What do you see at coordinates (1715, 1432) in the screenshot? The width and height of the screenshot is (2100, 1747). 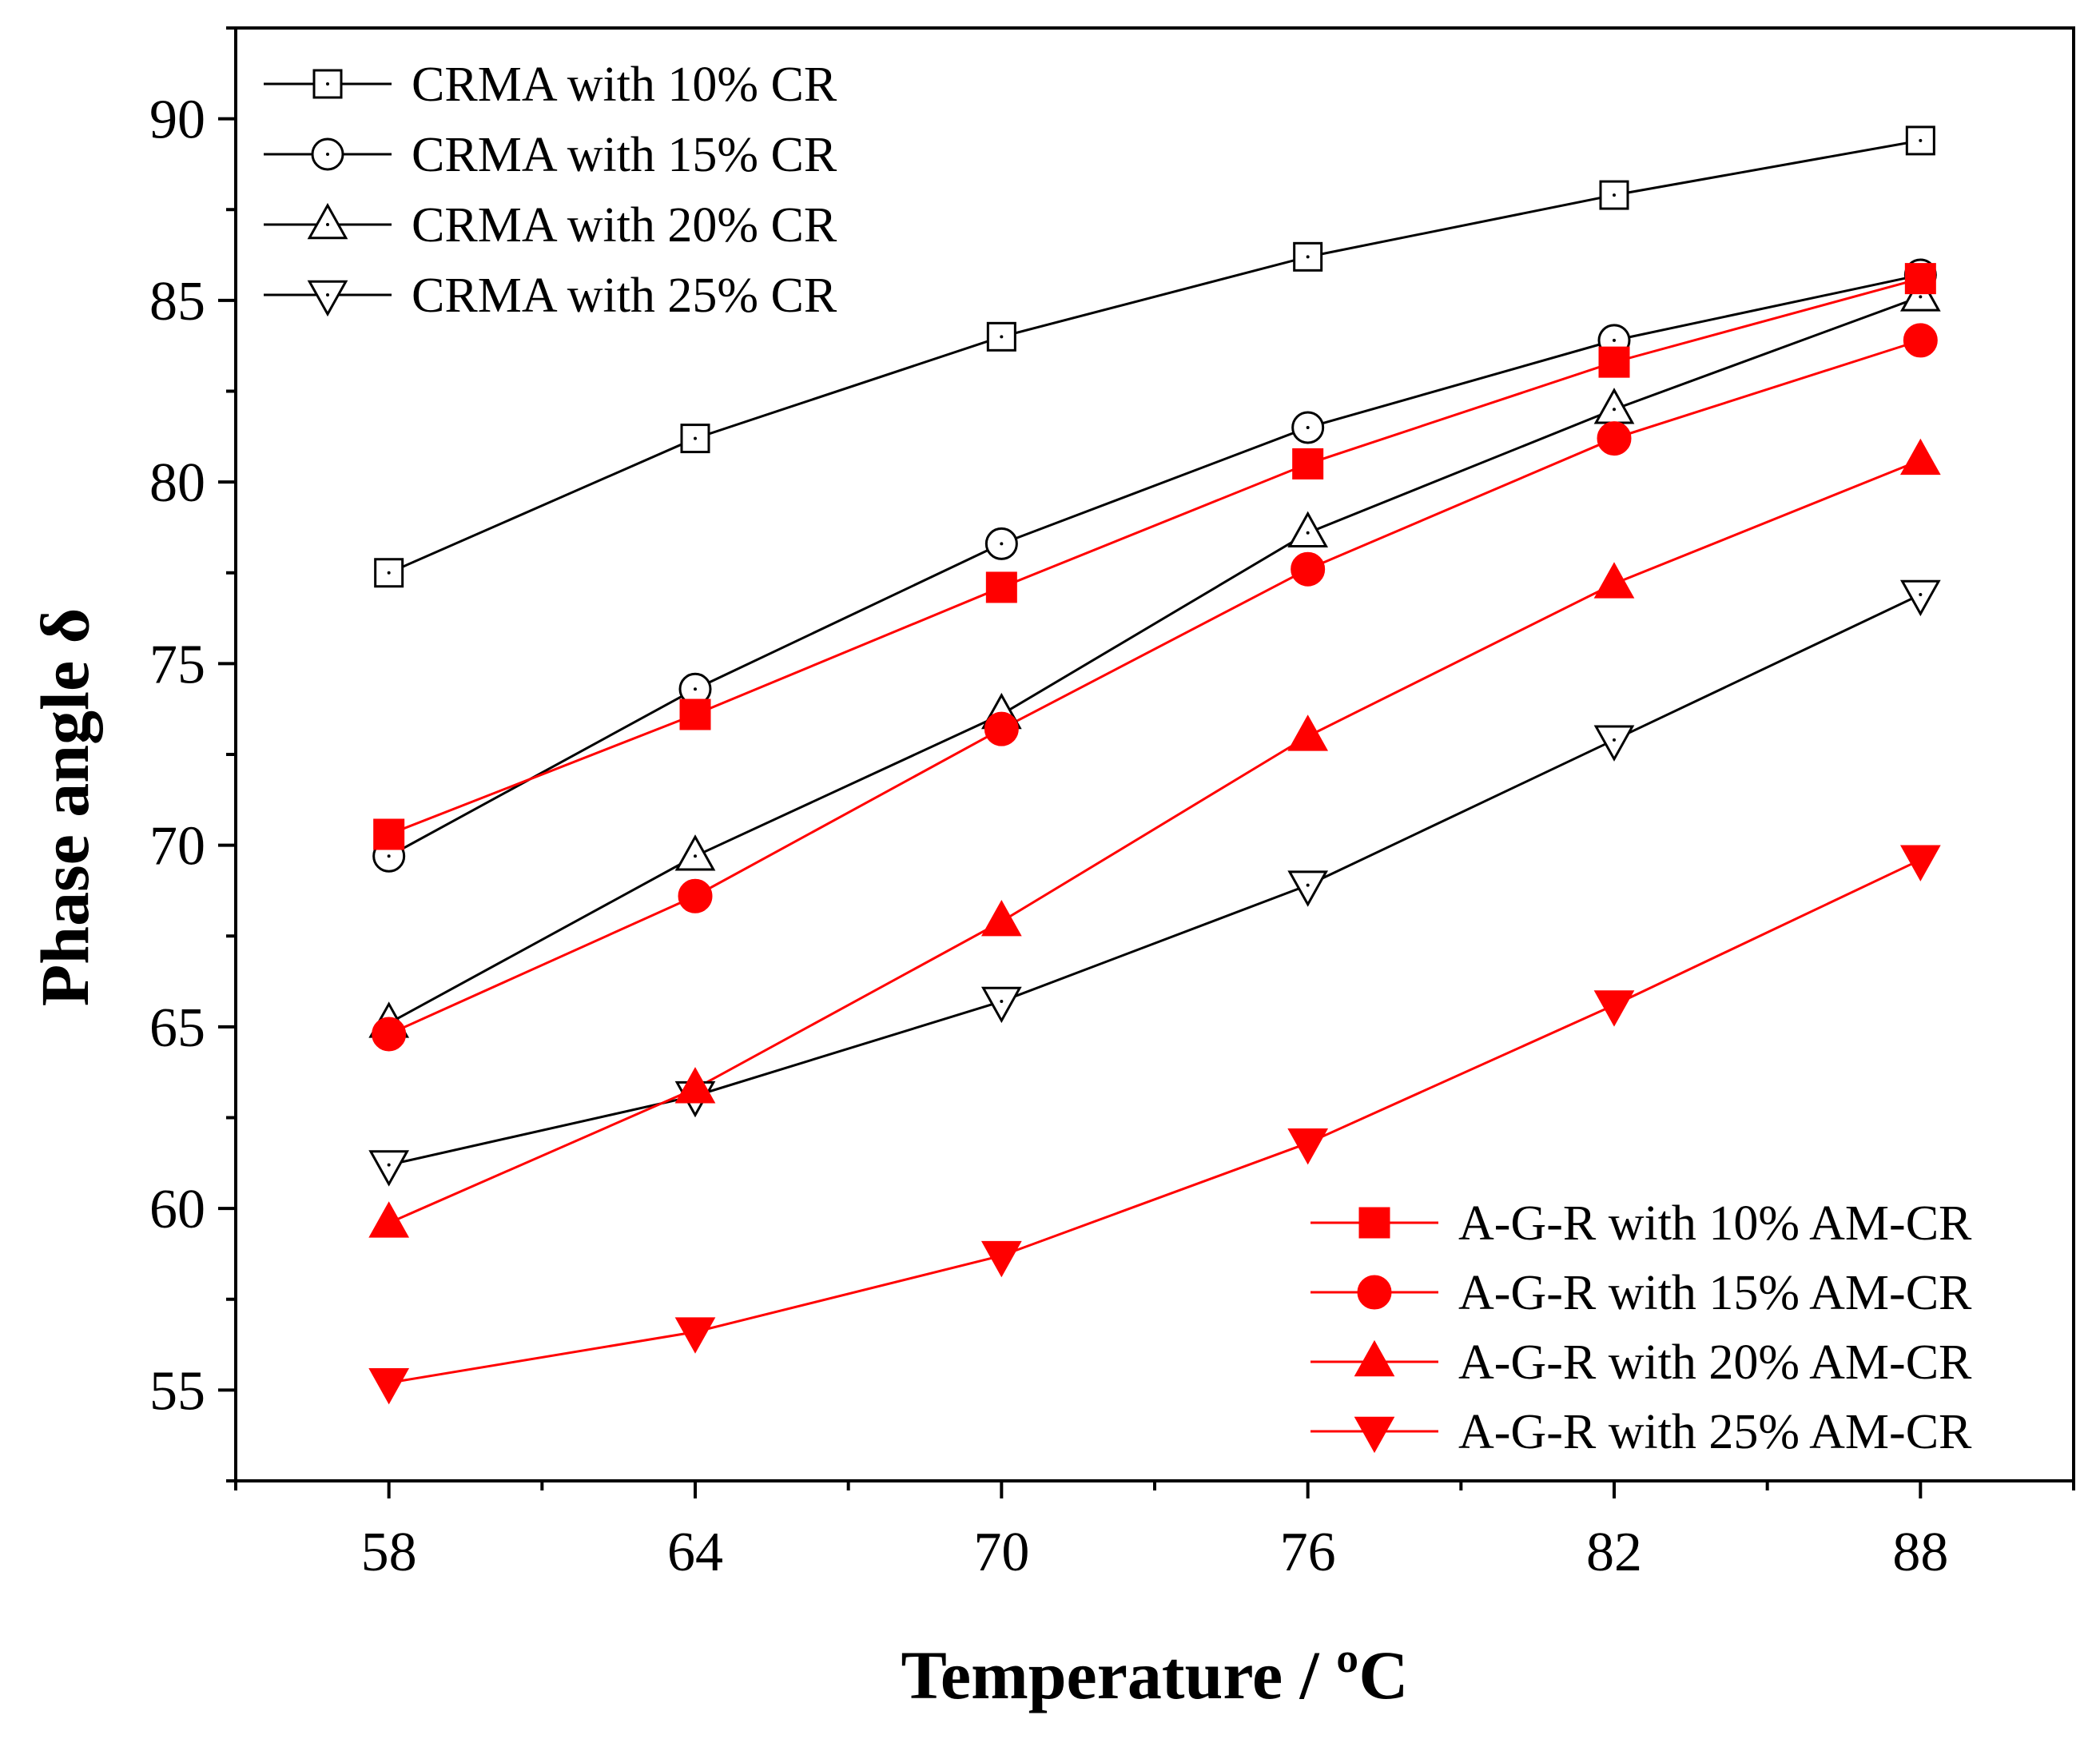 I see `legend-label: A-G-R with 25% AM-CR` at bounding box center [1715, 1432].